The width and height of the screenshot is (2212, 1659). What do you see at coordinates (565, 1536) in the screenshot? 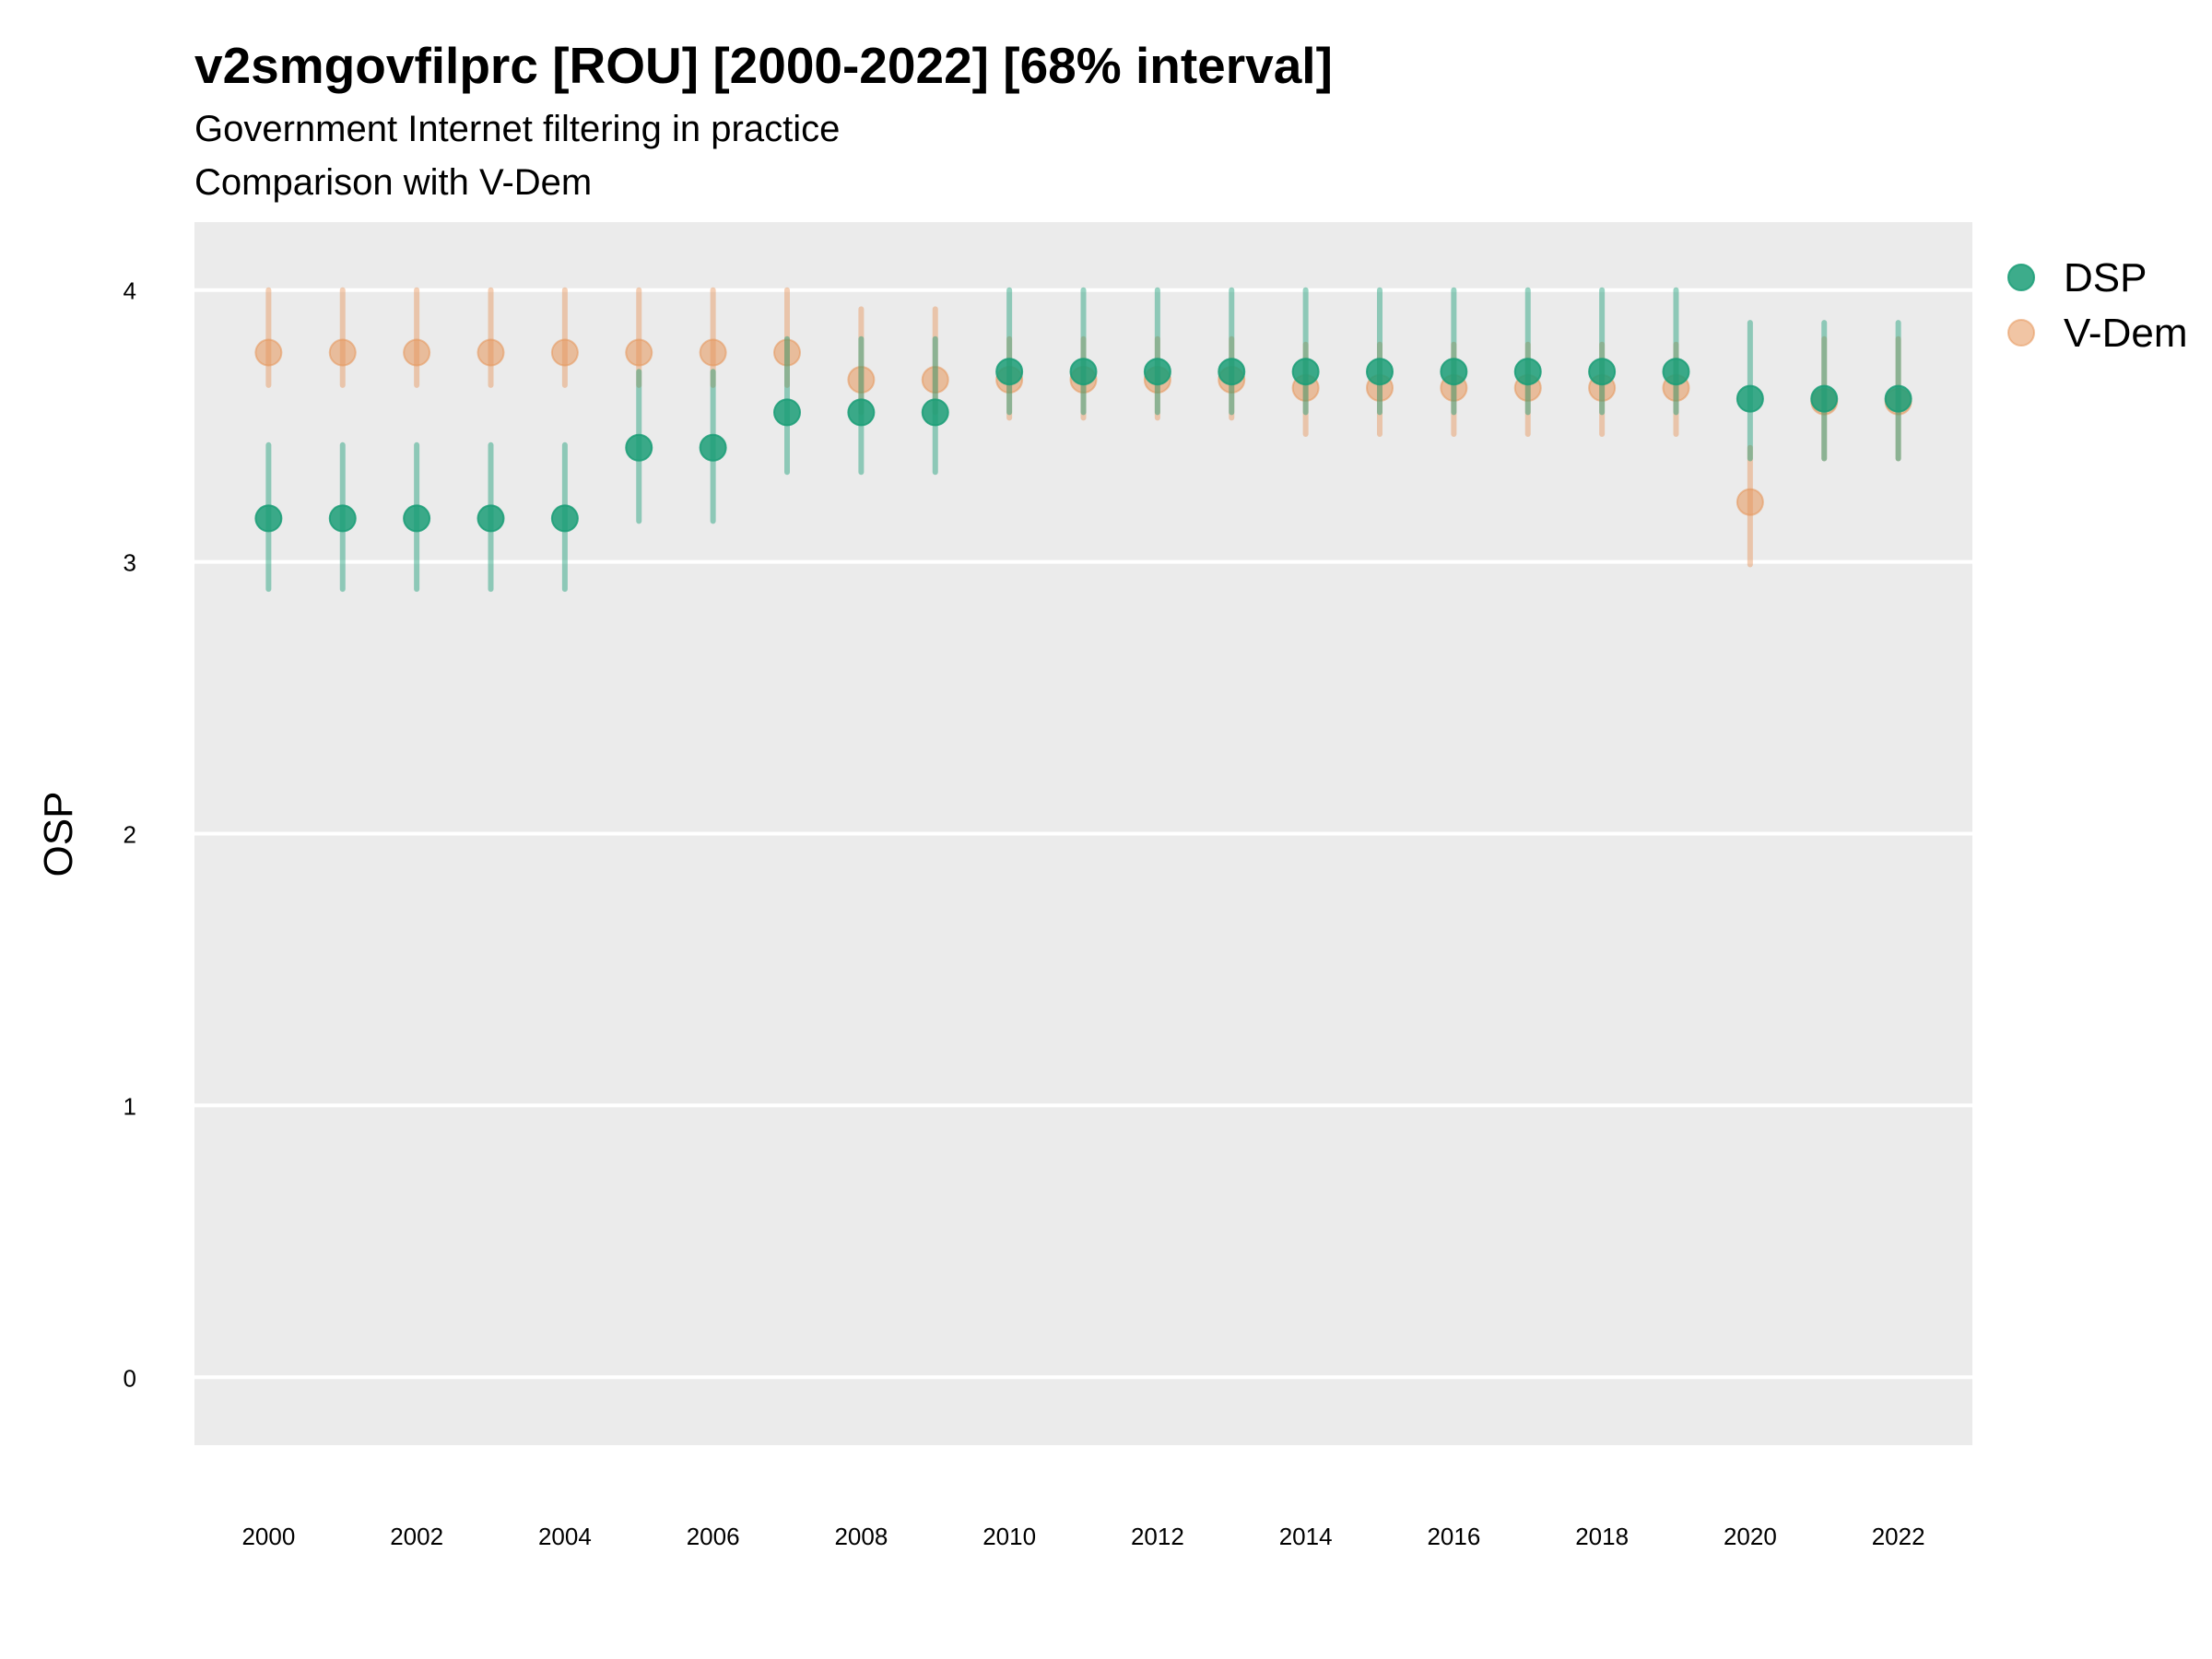
I see `x-tick-label: 2004` at bounding box center [565, 1536].